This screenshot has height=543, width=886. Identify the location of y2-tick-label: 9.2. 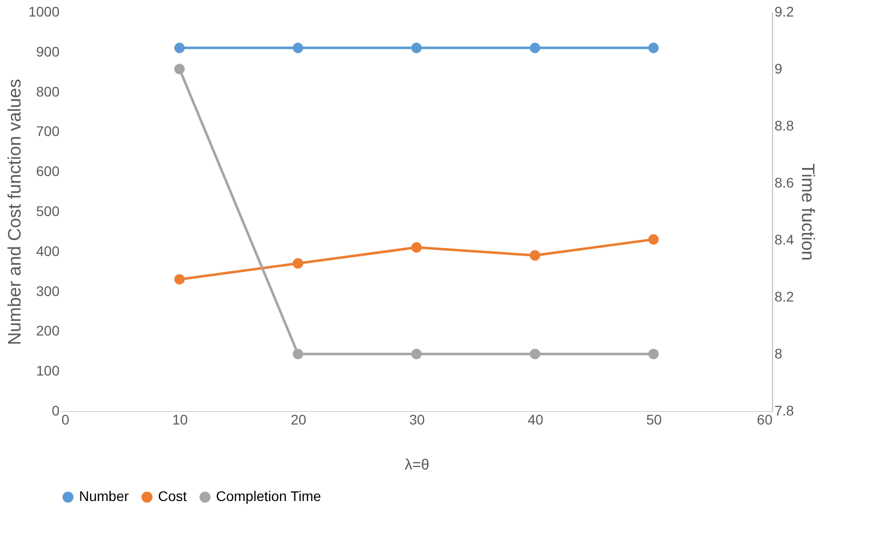
(784, 12).